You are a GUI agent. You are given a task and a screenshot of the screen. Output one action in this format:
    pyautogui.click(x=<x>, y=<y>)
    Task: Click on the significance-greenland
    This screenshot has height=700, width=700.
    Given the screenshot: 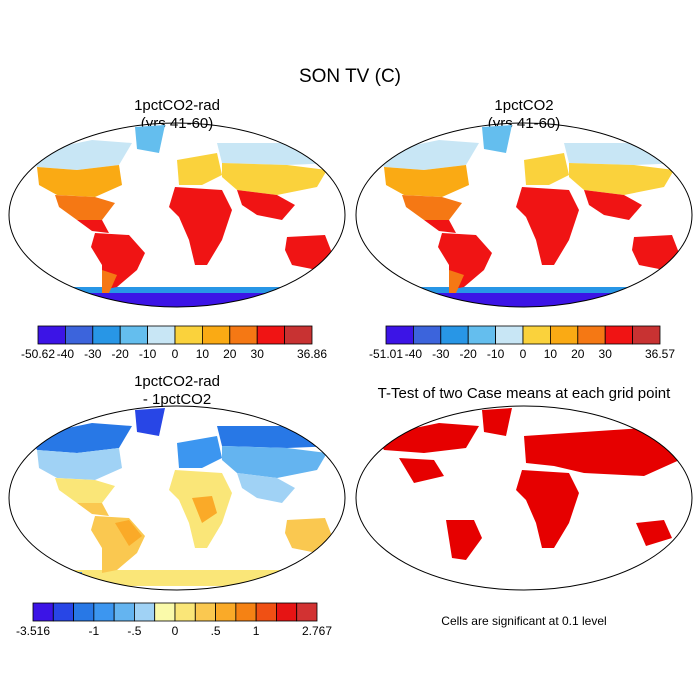 What is the action you would take?
    pyautogui.click(x=497, y=422)
    